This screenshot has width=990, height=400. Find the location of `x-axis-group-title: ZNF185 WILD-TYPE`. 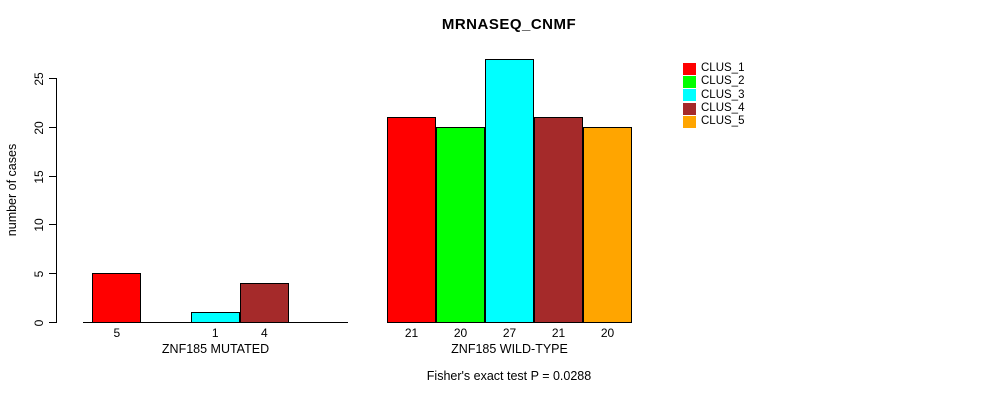

x-axis-group-title: ZNF185 WILD-TYPE is located at coordinates (509, 349).